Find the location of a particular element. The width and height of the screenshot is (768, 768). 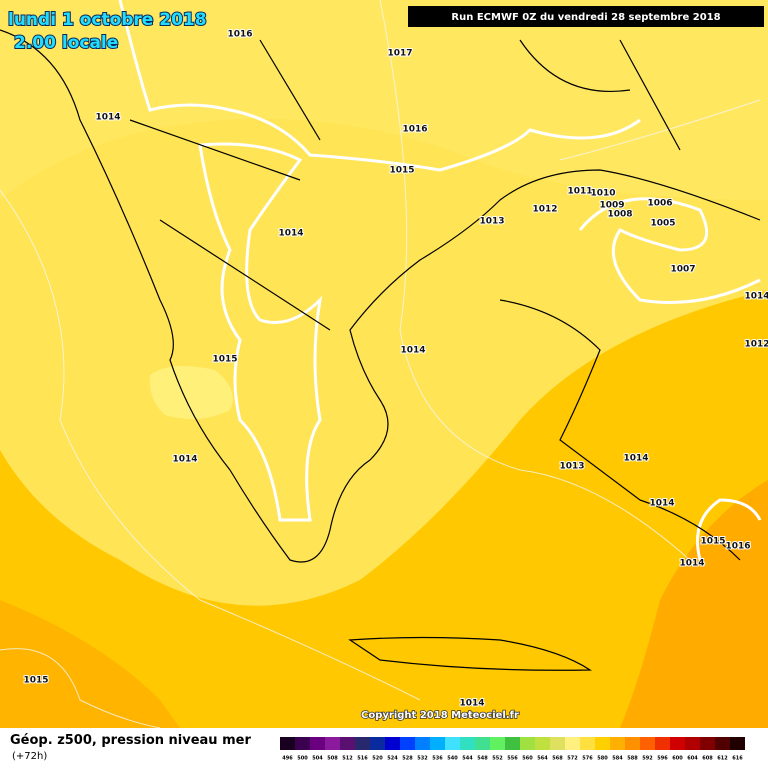

footer-title: Géop. z500, pression niveau mer is located at coordinates (130, 740).